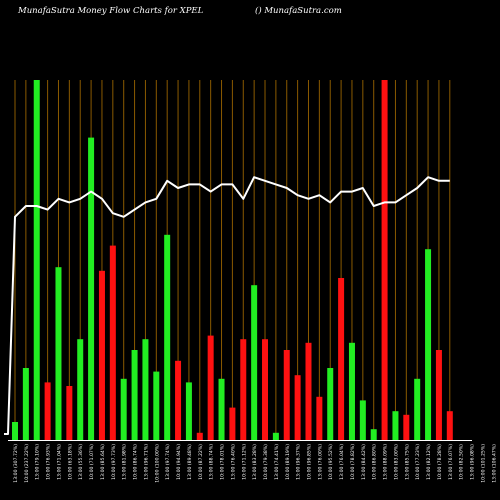  What do you see at coordinates (190, 462) in the screenshot?
I see `x-tick-label: 13:00 (89.48%)` at bounding box center [190, 462].